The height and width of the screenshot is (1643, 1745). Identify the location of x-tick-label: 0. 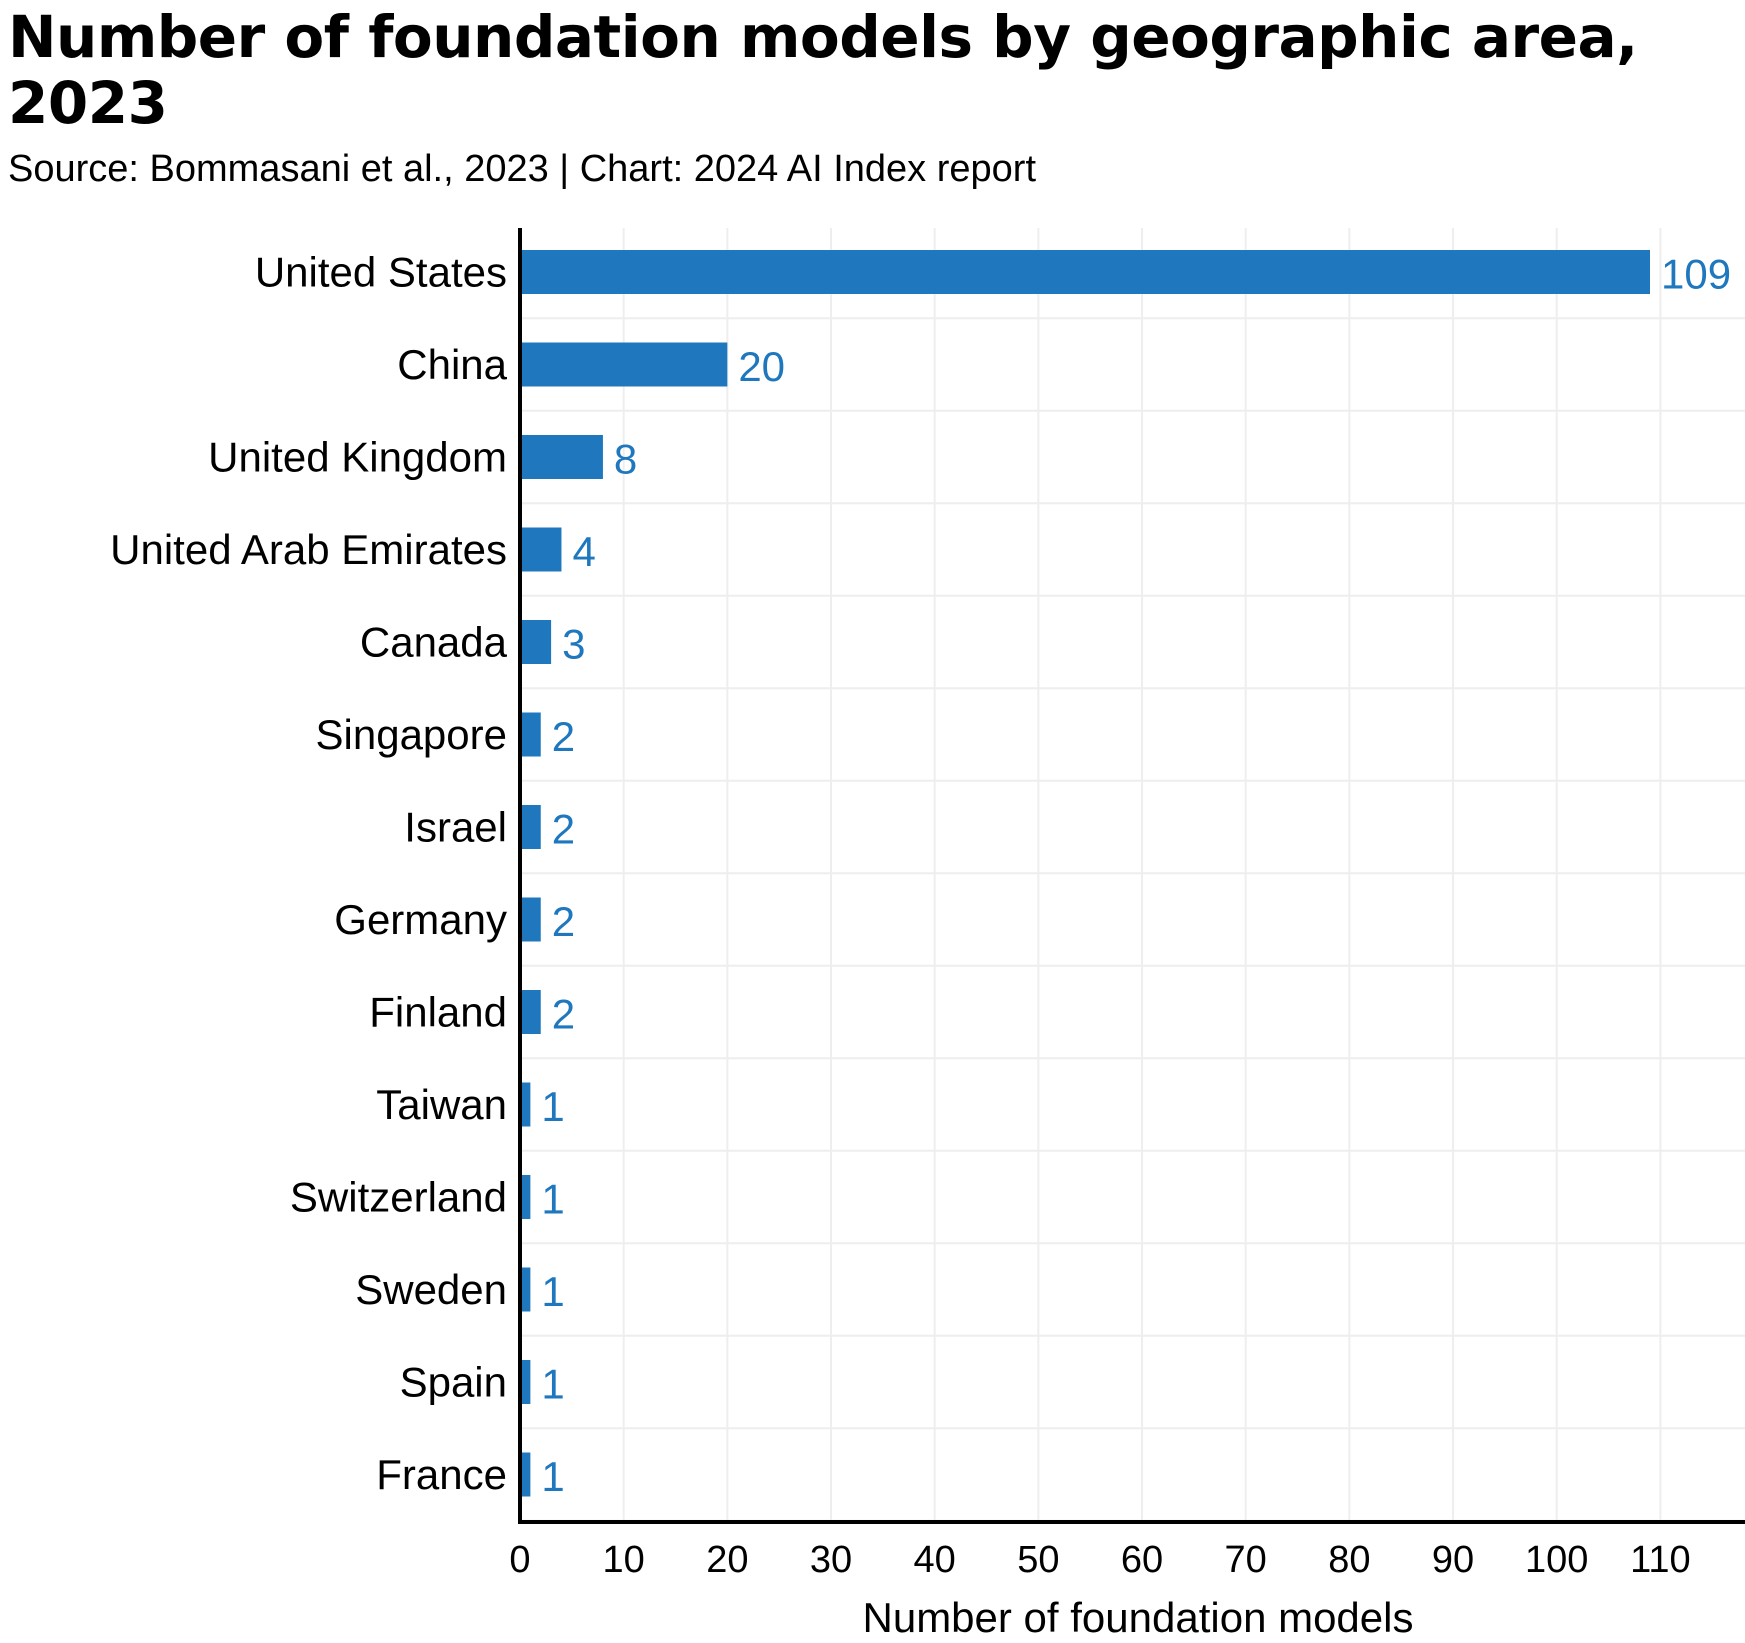
(519, 1560).